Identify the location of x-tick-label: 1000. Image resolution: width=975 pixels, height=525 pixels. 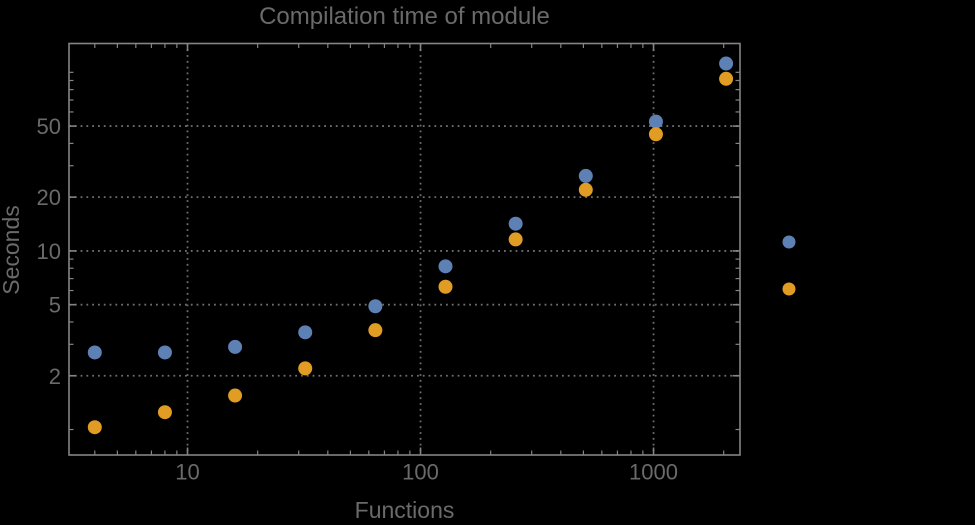
(653, 472).